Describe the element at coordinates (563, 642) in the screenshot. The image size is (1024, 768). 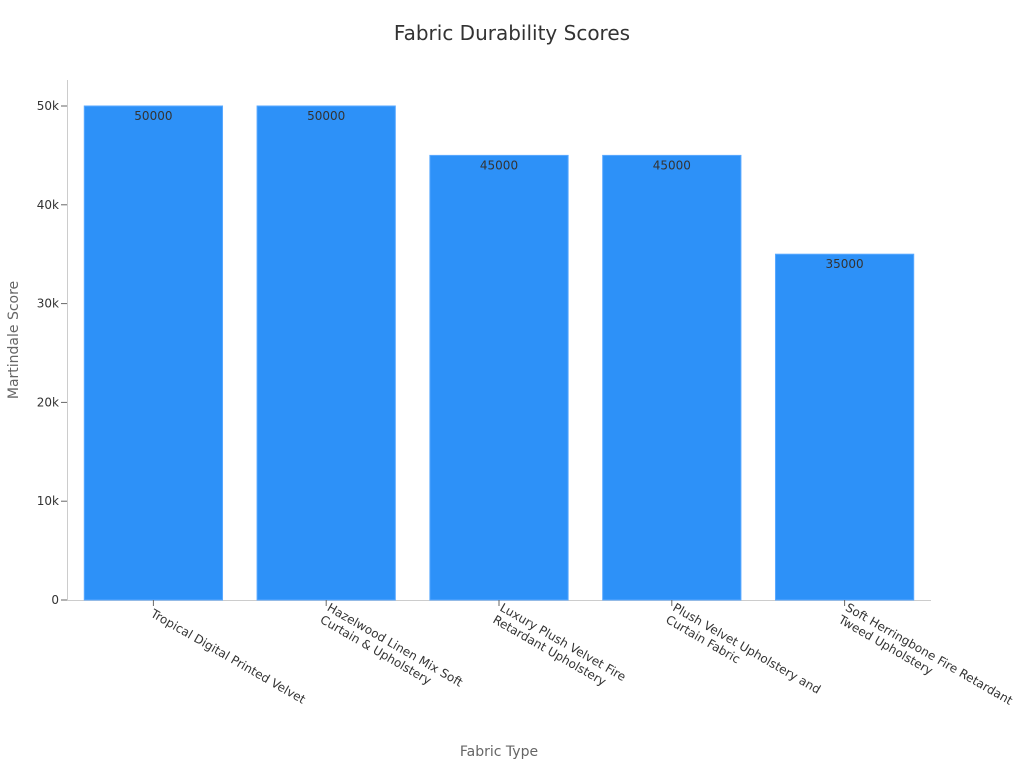
I see `x-tick-label-line: Luxury Plush Velvet Fire` at that location.